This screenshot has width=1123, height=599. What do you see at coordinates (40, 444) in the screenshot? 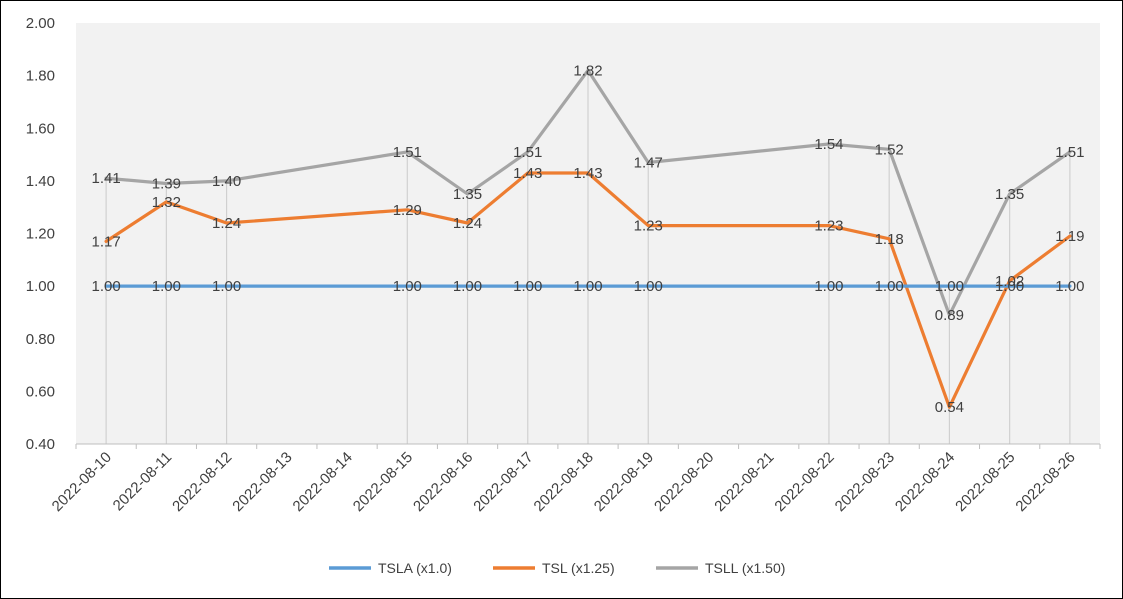
I see `y-tick-label: 0.40` at bounding box center [40, 444].